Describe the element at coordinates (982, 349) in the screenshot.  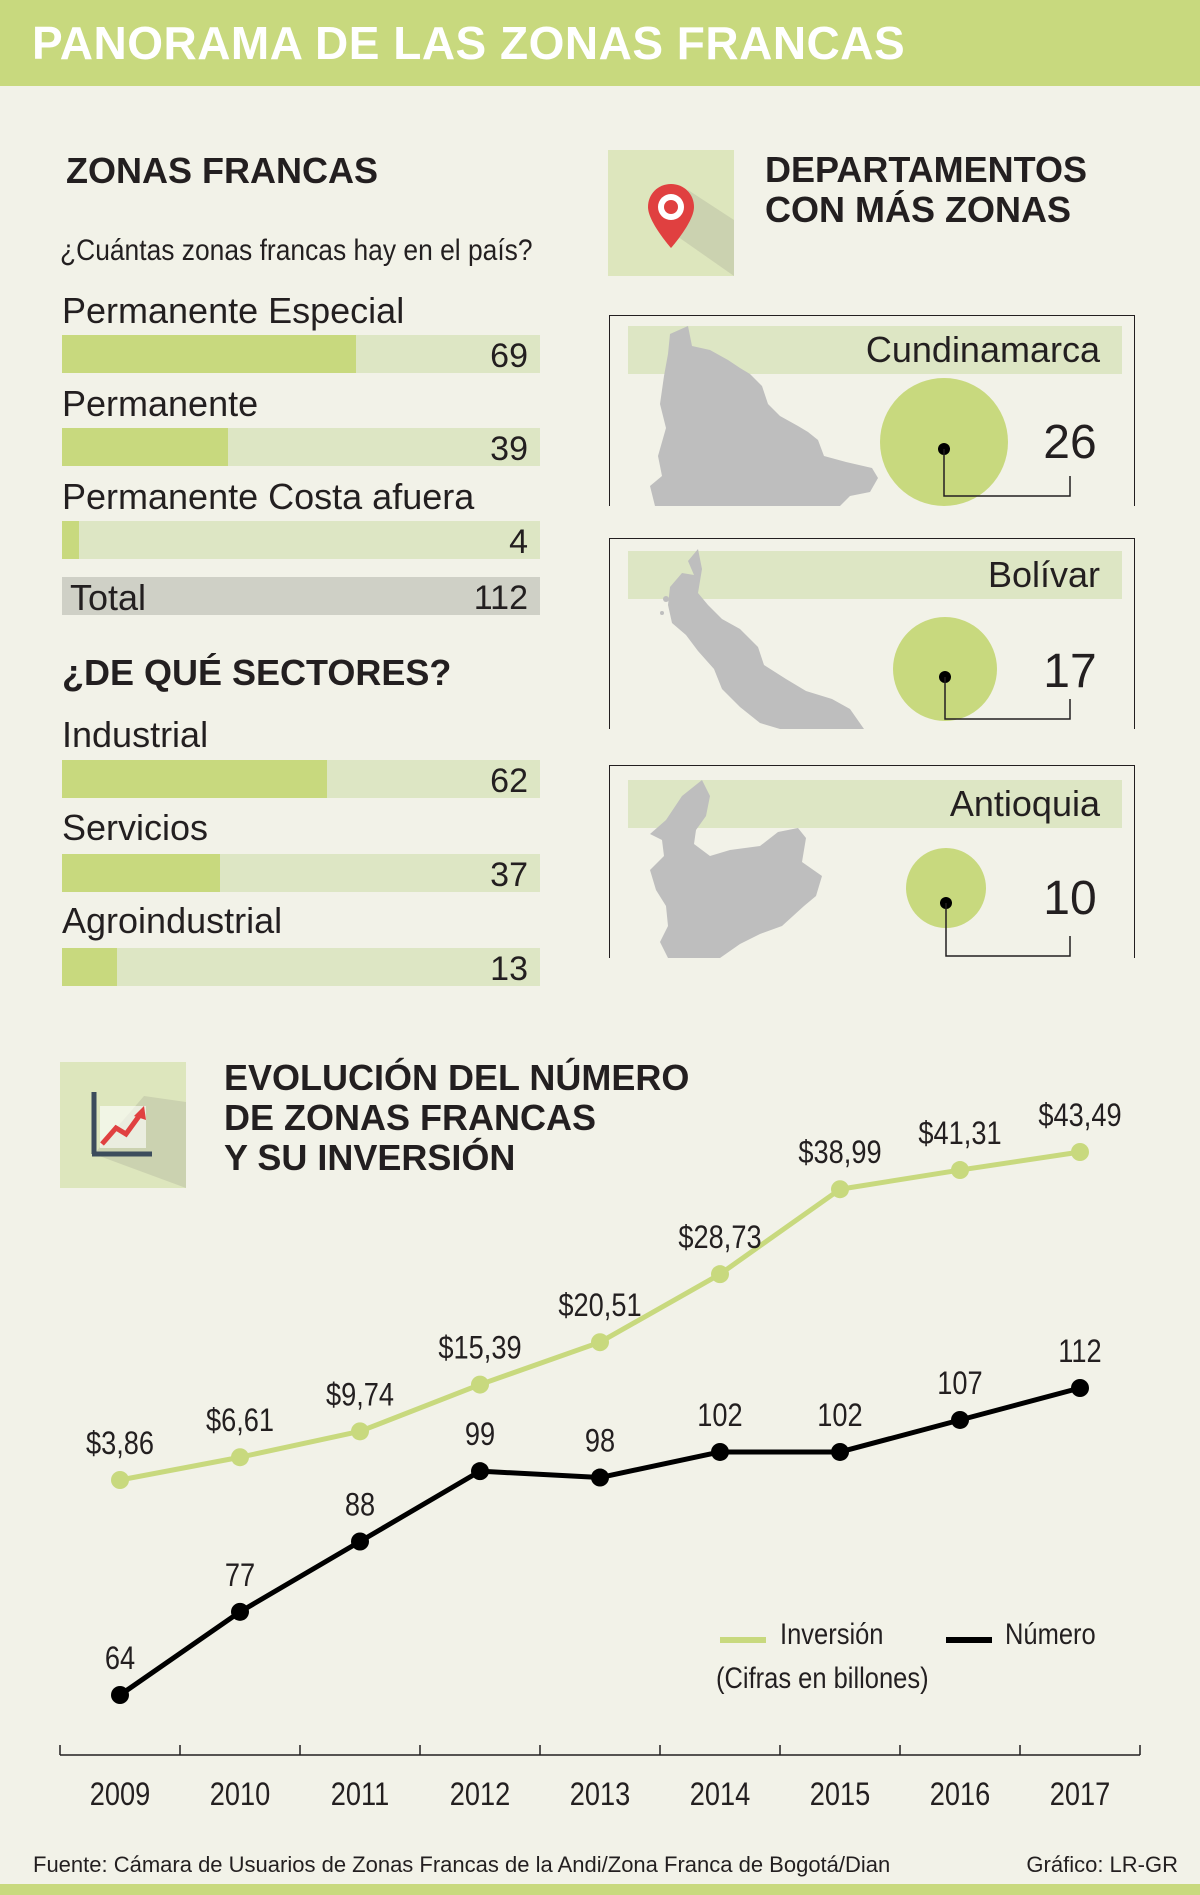
I see `dept-name: Cundinamarca` at that location.